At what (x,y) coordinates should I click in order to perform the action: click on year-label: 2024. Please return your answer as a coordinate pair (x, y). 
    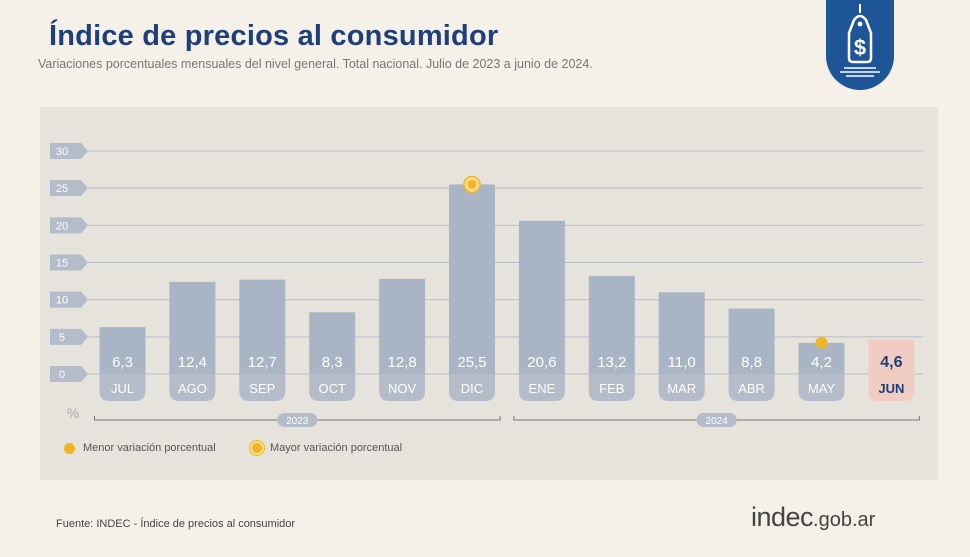
    Looking at the image, I should click on (717, 421).